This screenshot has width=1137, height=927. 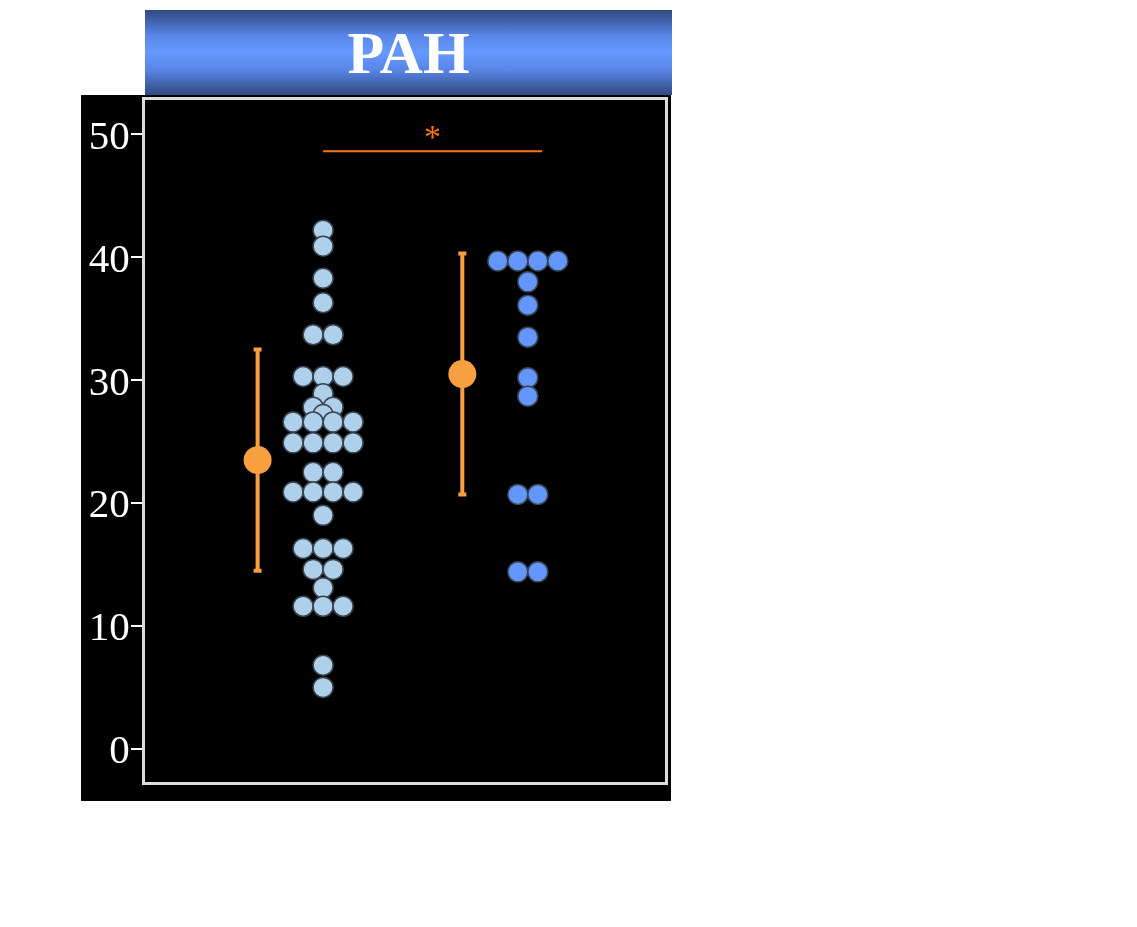 I want to click on y-tick-label: 40, so click(x=109, y=257).